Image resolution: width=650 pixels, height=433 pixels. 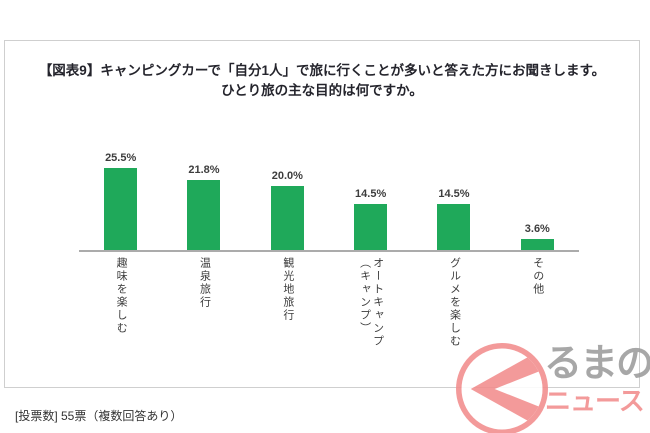 What do you see at coordinates (121, 296) in the screenshot?
I see `category-label: 趣味を楽しむ` at bounding box center [121, 296].